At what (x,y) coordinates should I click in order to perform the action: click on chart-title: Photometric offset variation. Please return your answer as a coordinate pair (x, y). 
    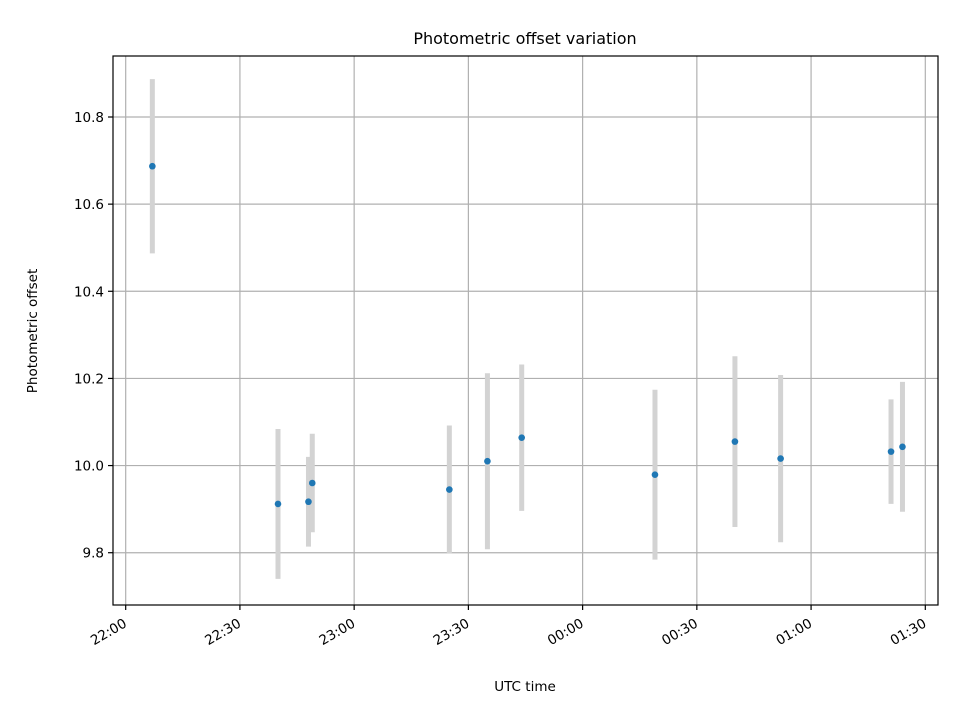
    Looking at the image, I should click on (524, 38).